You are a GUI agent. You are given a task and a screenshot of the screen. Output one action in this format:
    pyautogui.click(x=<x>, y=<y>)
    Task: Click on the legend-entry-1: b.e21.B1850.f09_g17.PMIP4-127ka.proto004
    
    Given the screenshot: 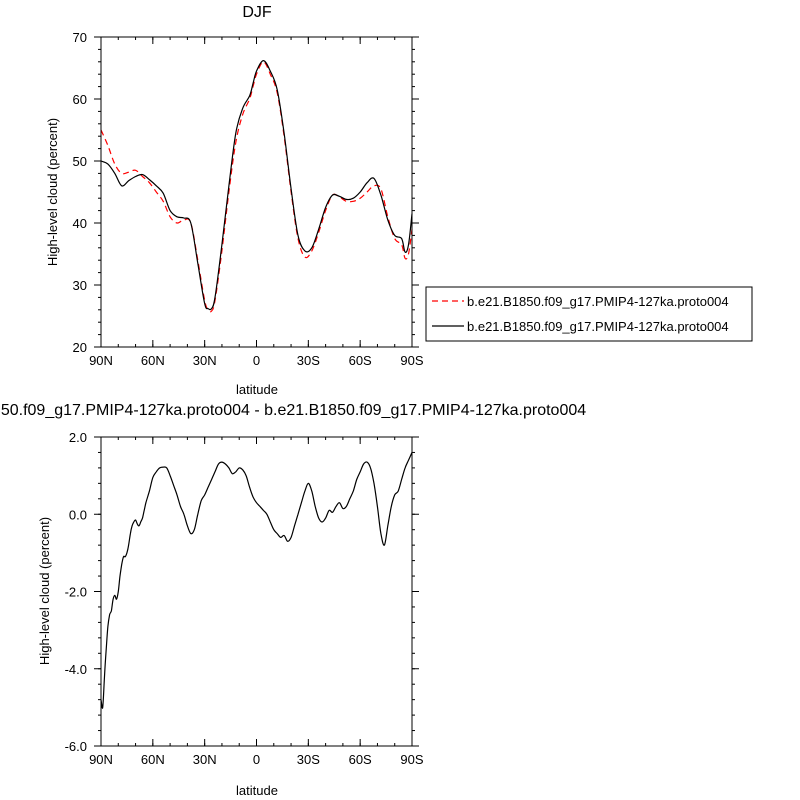 What is the action you would take?
    pyautogui.click(x=598, y=326)
    